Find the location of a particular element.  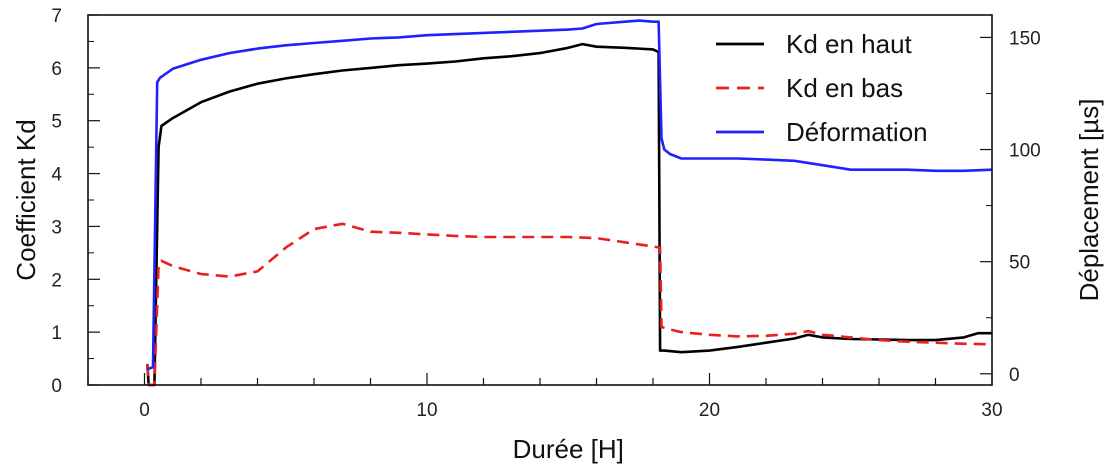

x-axis-label: Durée [H] is located at coordinates (568, 449).